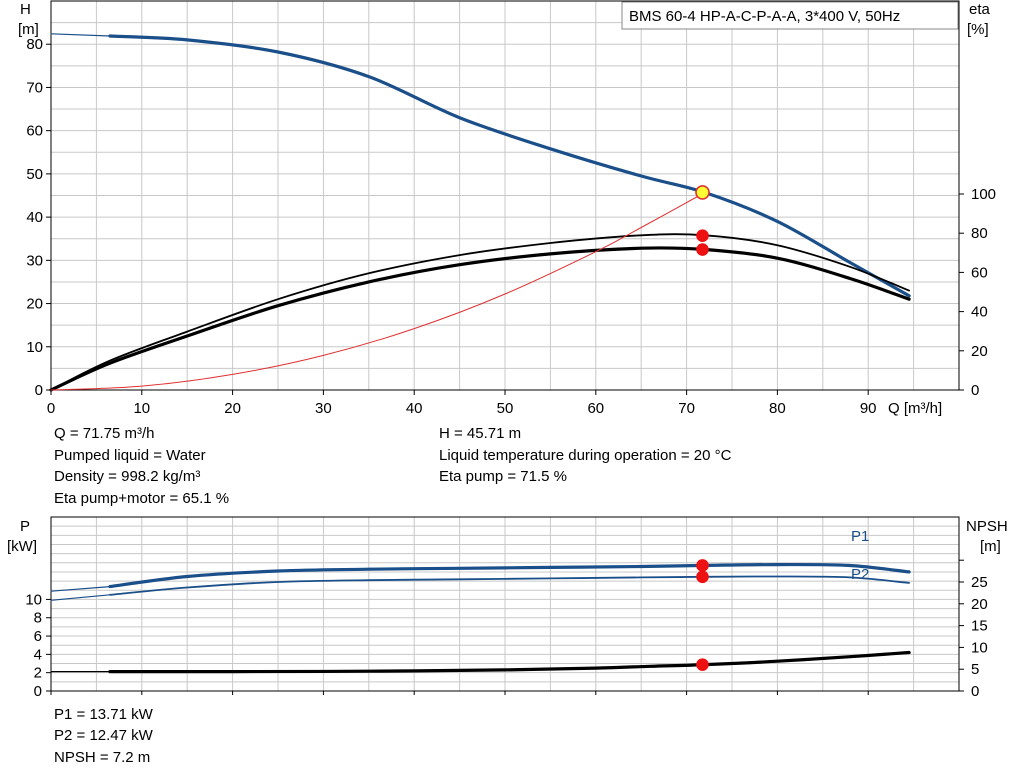 This screenshot has height=781, width=1024. I want to click on y-tick-label-left: 40, so click(34, 217).